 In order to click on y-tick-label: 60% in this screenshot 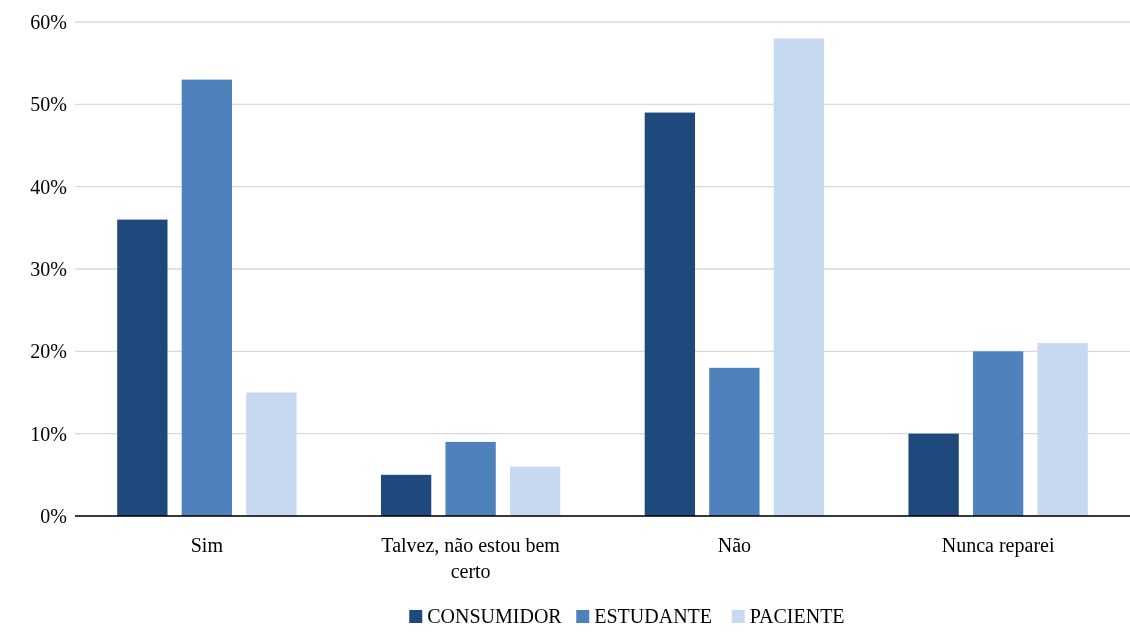, I will do `click(48, 22)`.